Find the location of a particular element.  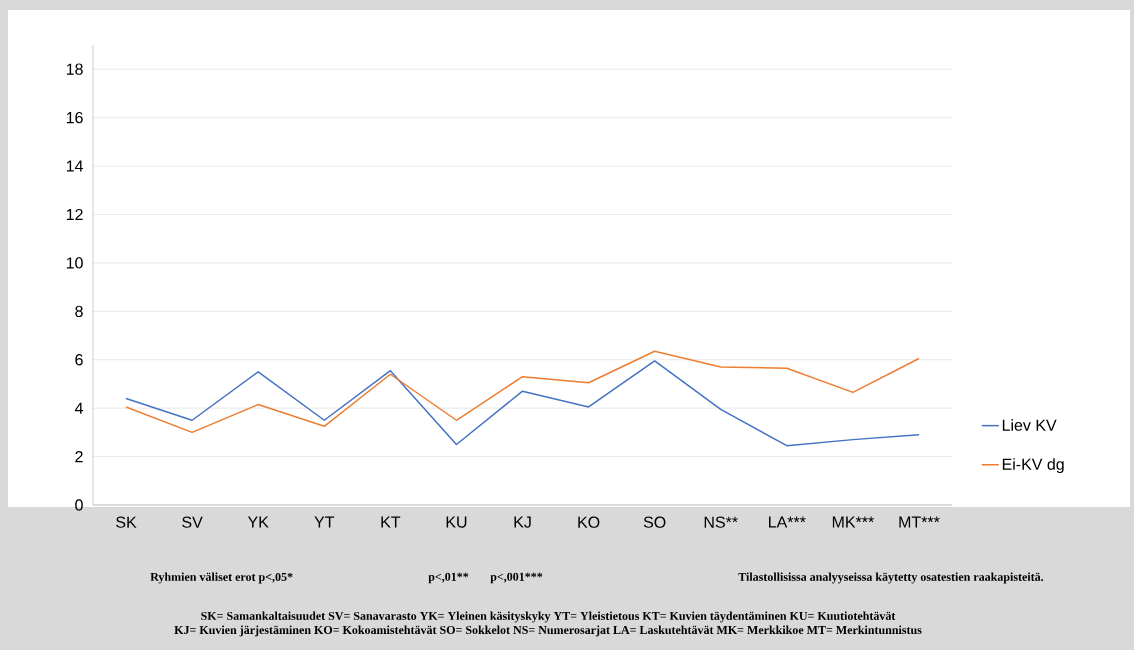

y-tick-label: 8 is located at coordinates (79, 311).